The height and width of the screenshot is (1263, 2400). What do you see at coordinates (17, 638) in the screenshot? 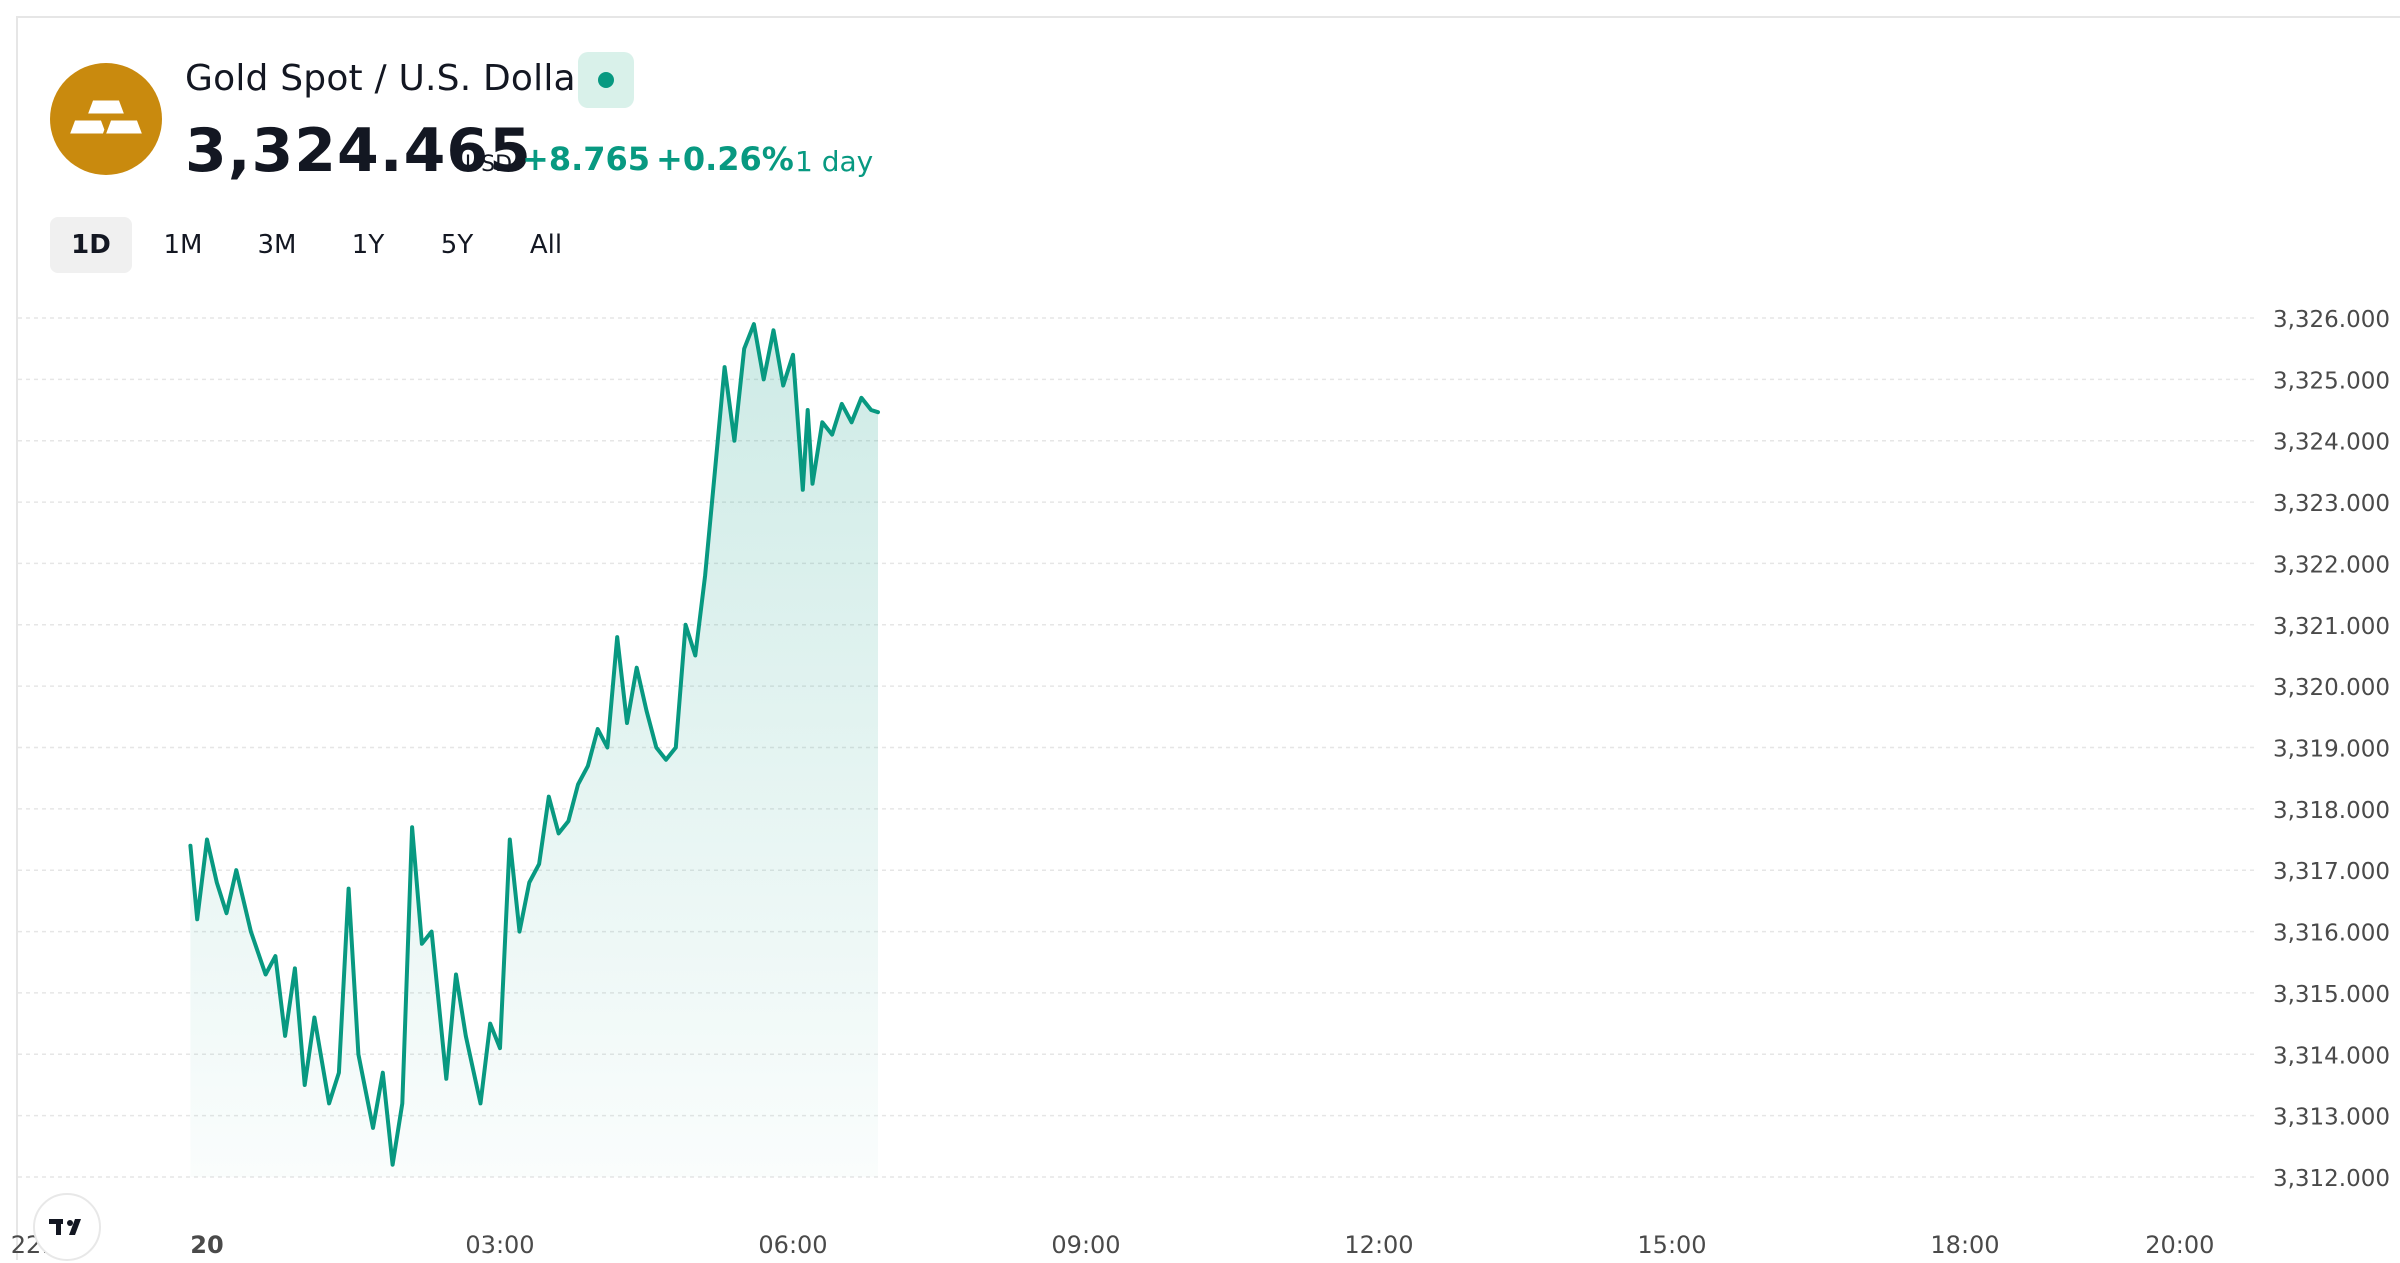
I see `frame-left-border` at bounding box center [17, 638].